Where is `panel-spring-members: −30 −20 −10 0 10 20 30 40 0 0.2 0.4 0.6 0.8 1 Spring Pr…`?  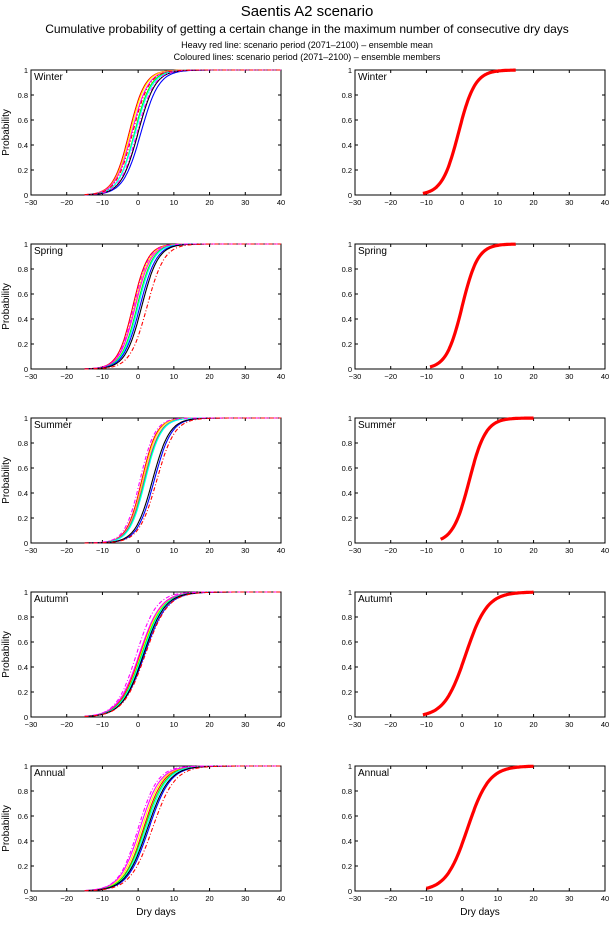 panel-spring-members: −30 −20 −10 0 10 20 30 40 0 0.2 0.4 0.6 0.8 1 Spring Pr… is located at coordinates (143, 310).